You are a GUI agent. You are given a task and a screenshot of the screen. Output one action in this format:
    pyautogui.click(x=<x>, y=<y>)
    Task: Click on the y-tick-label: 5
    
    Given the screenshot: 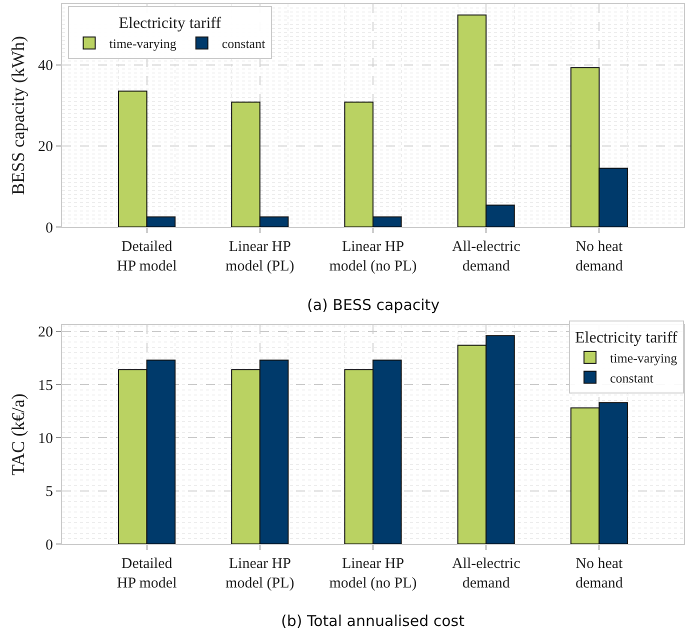 What is the action you would take?
    pyautogui.click(x=49, y=492)
    